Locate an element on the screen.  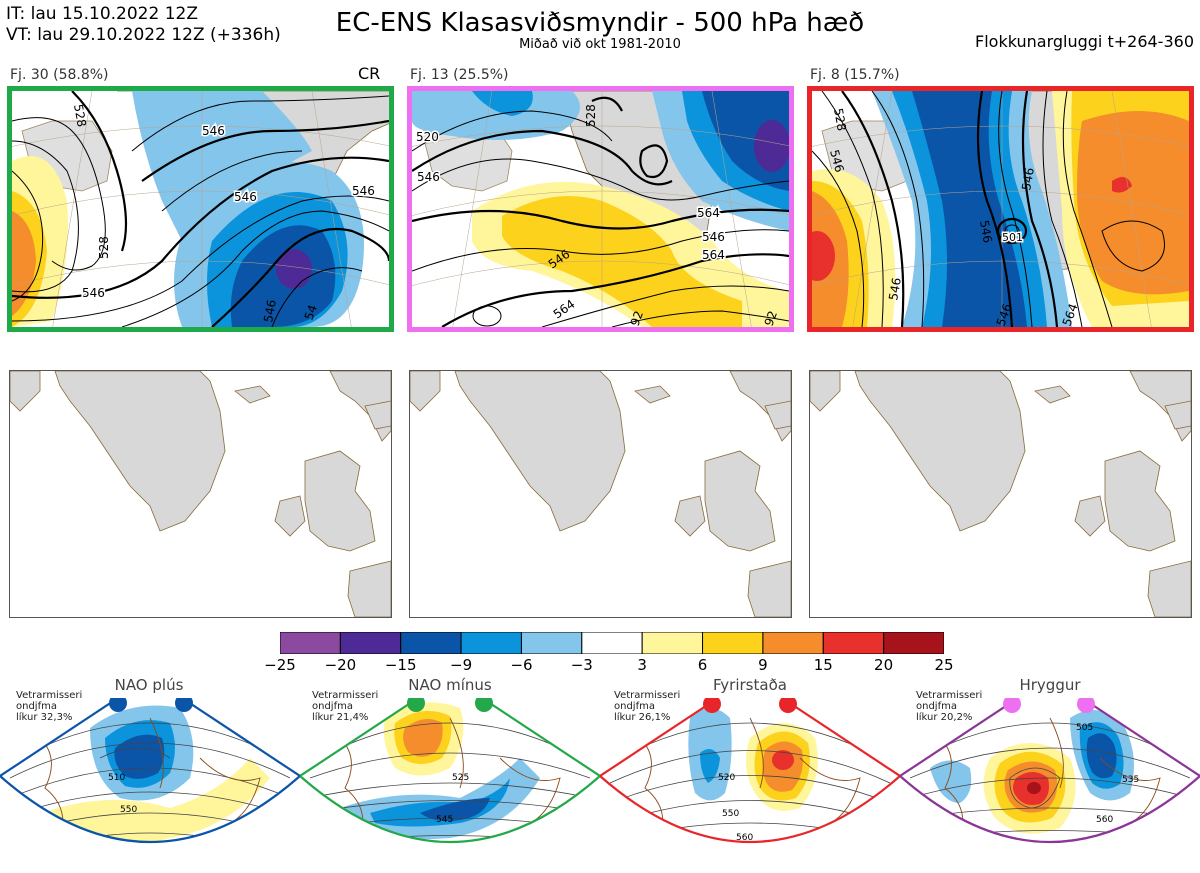
cluster-1-label: Fj. 30 (58.8%) is located at coordinates (59, 75).